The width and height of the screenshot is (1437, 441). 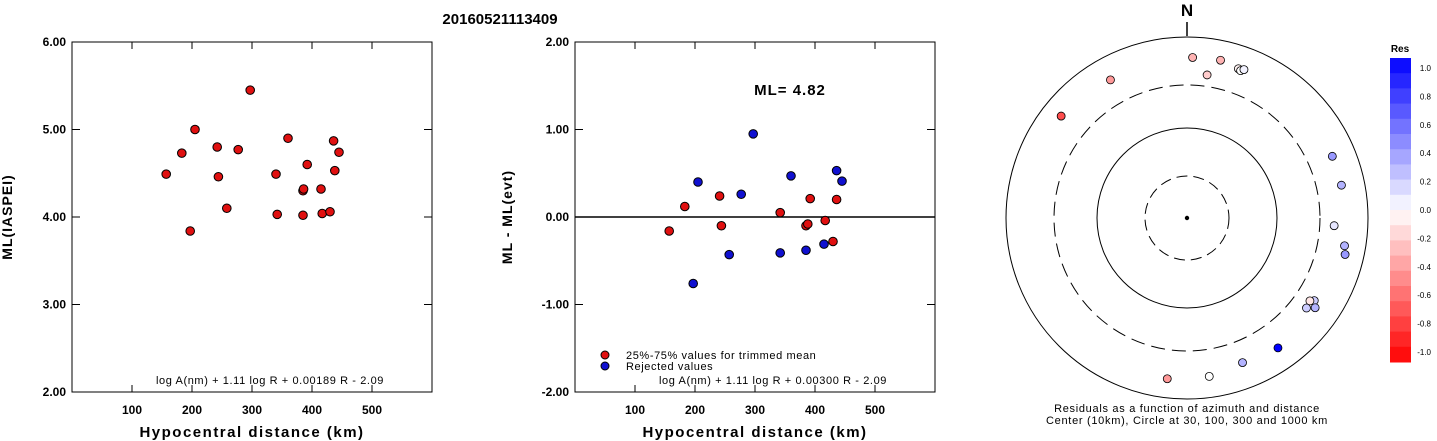 What do you see at coordinates (1426, 153) in the screenshot?
I see `colorbar-label: 0.4` at bounding box center [1426, 153].